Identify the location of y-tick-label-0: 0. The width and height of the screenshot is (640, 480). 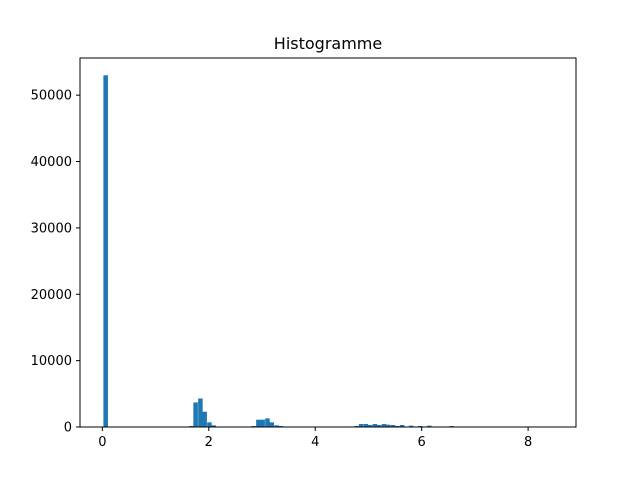
(68, 428).